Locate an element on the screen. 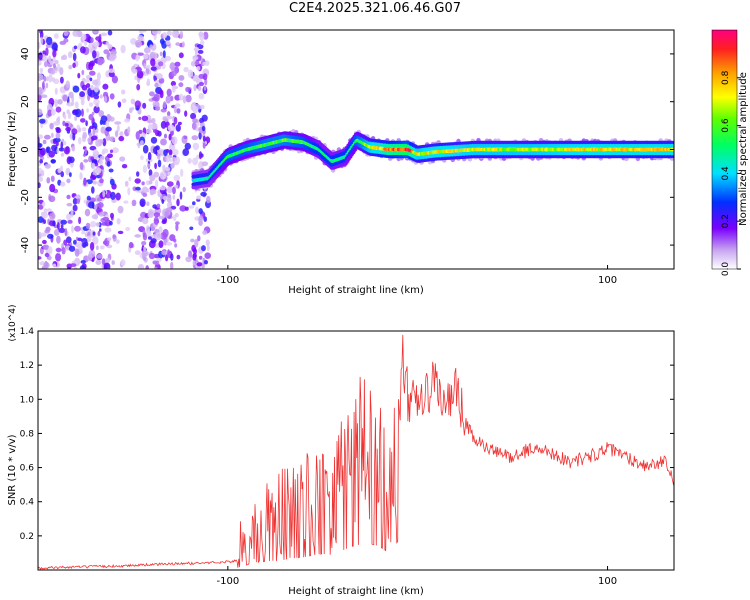 The width and height of the screenshot is (750, 600). snr-x-tick-label: 100 is located at coordinates (607, 581).